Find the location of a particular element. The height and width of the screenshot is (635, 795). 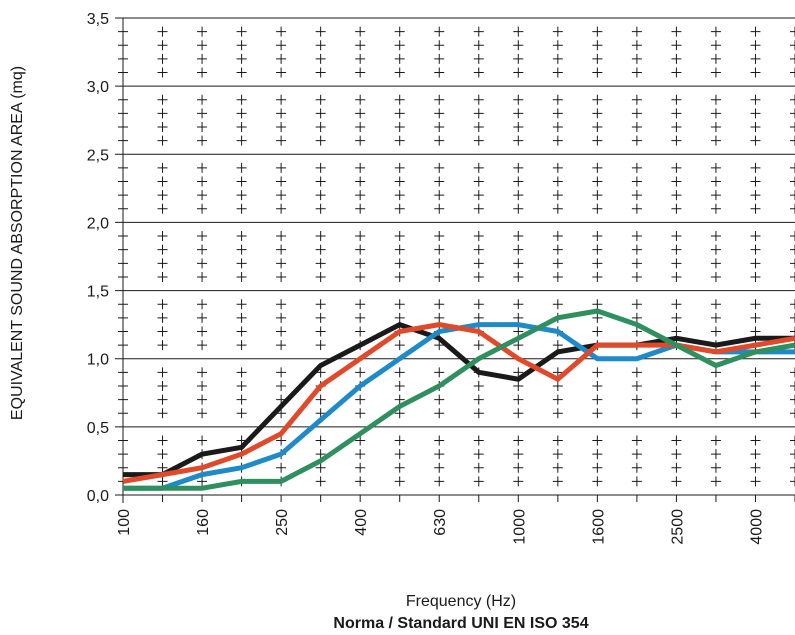

x-tick-label: 2500 is located at coordinates (677, 527).